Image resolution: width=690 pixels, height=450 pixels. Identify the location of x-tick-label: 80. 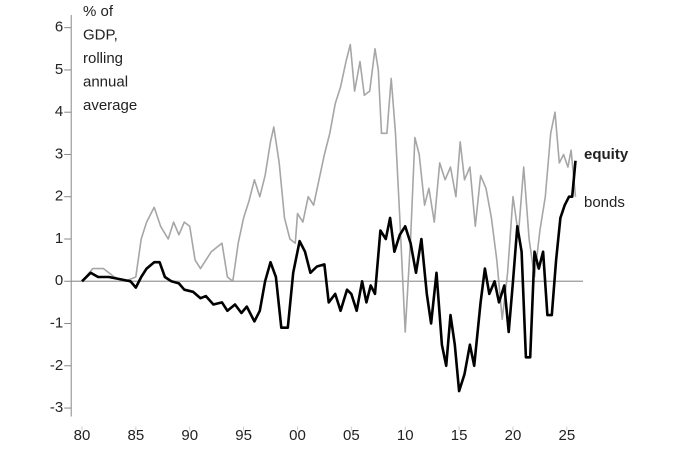
(82, 435).